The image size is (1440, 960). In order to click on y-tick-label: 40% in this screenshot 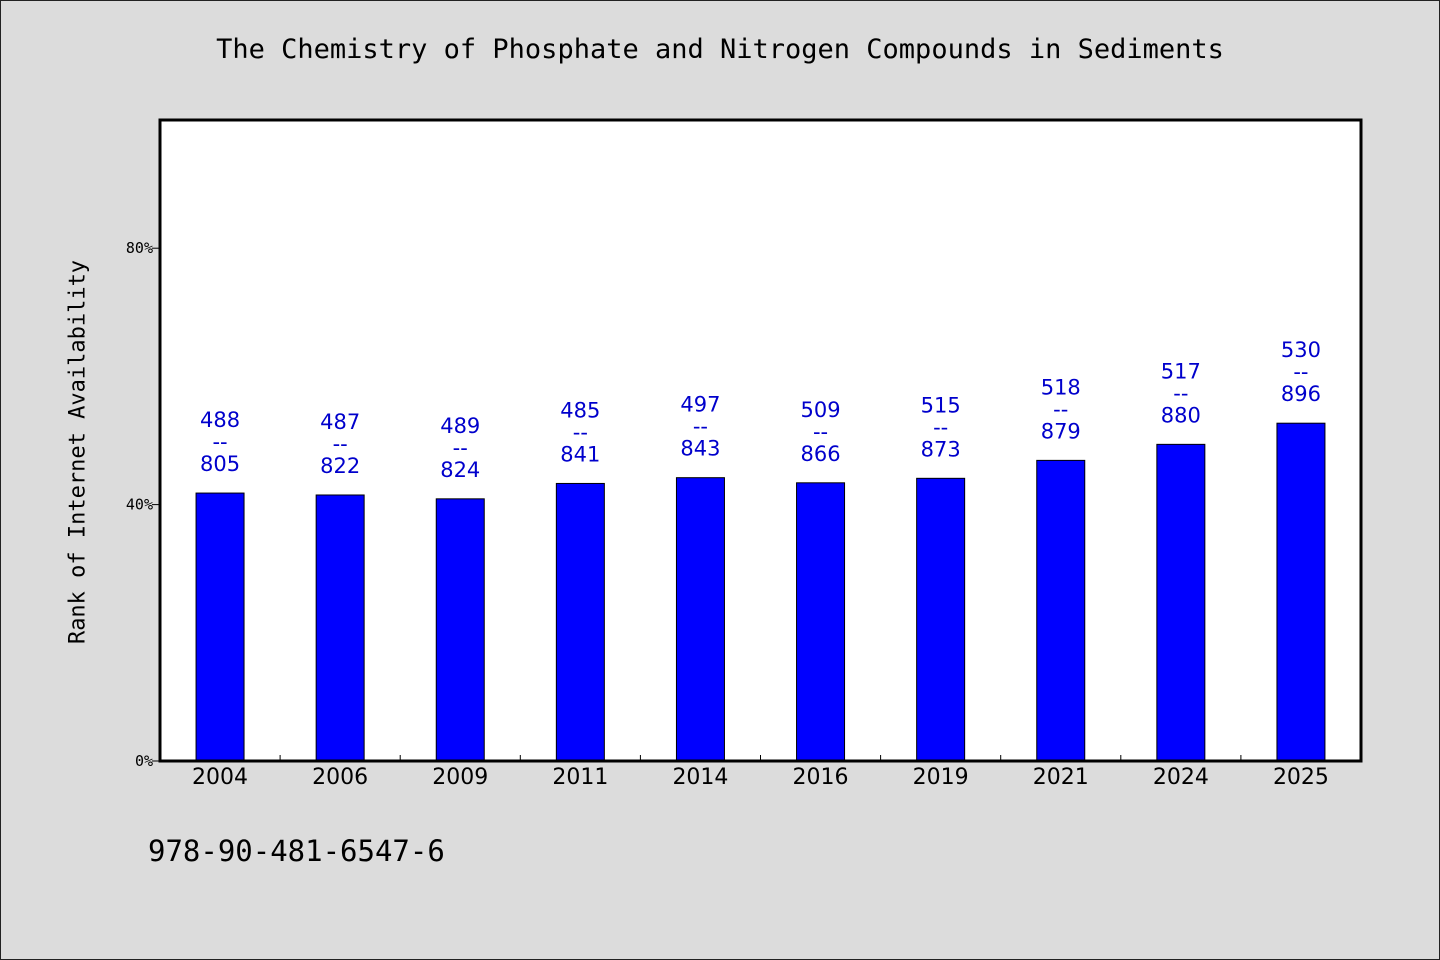, I will do `click(139, 505)`.